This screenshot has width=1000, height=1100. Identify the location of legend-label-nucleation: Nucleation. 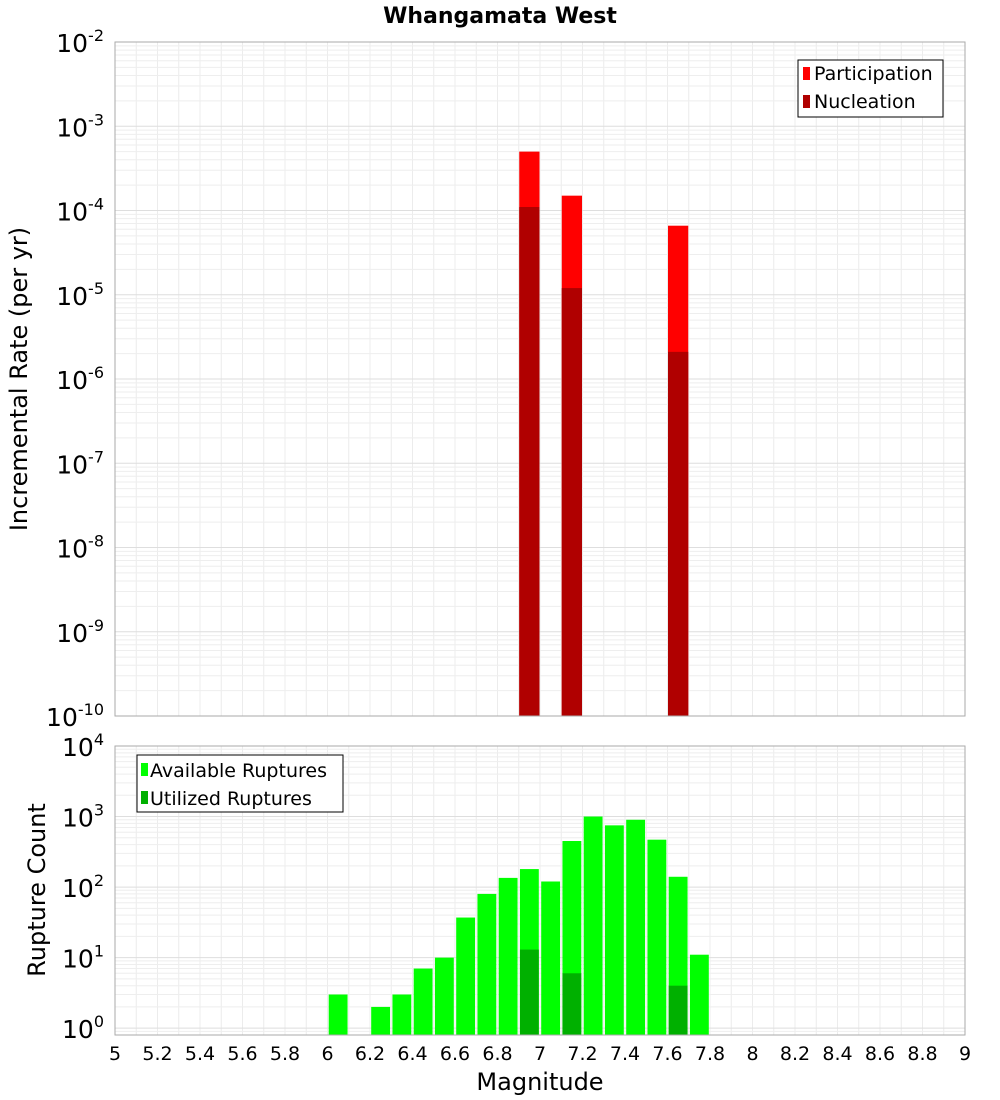
(865, 102).